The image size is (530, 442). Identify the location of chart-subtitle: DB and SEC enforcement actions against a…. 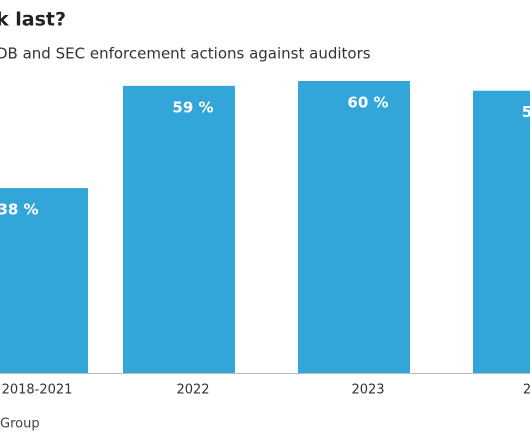
(185, 54).